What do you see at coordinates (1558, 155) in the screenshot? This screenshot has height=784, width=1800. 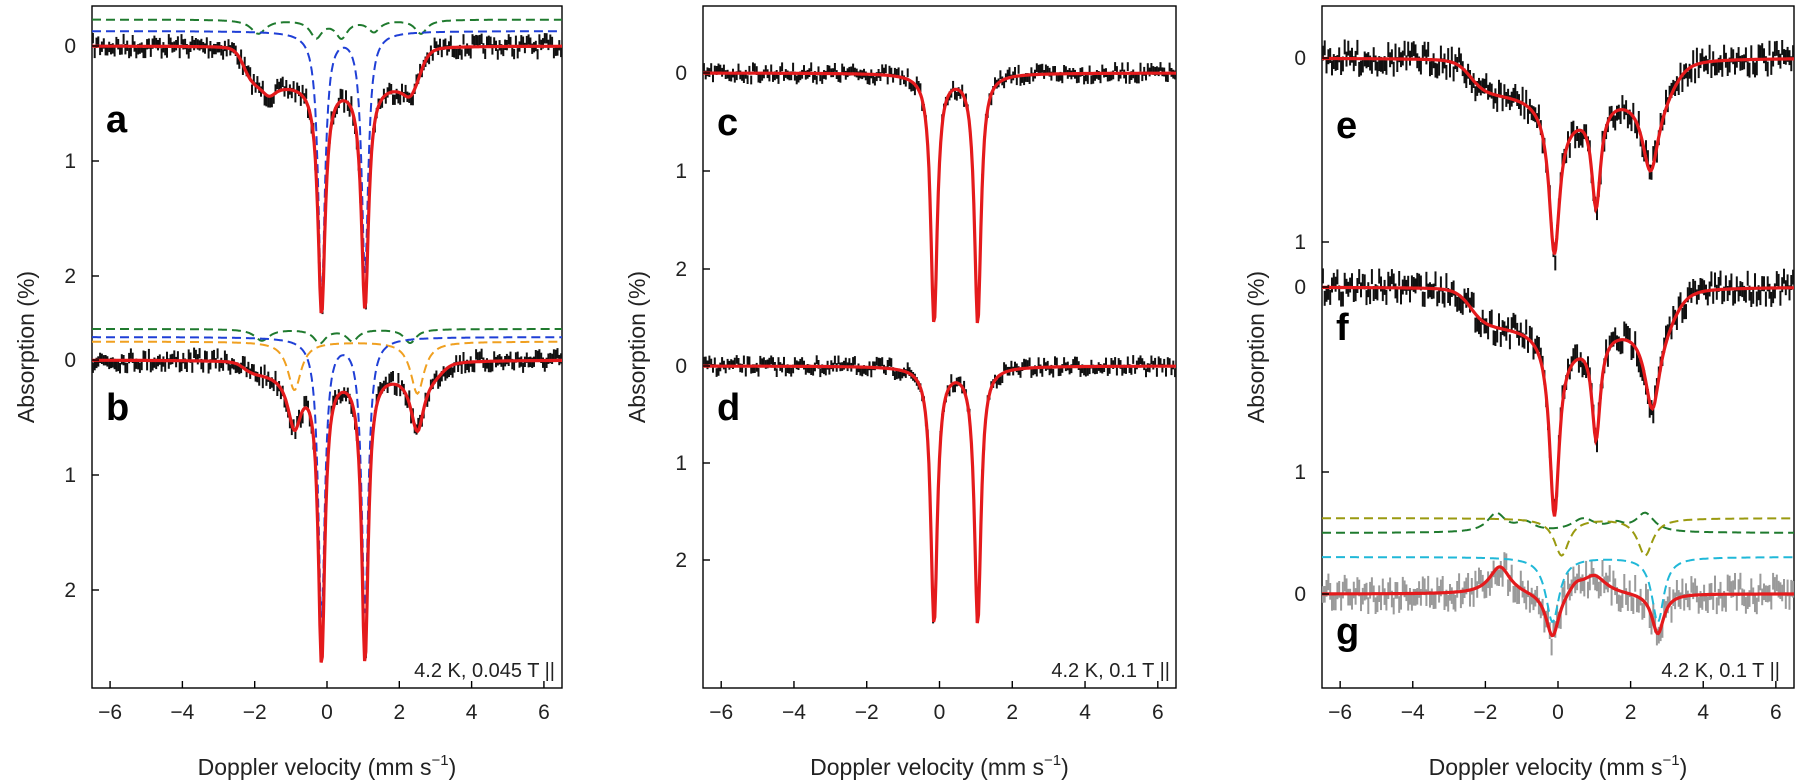 I see `fit-curve-e` at bounding box center [1558, 155].